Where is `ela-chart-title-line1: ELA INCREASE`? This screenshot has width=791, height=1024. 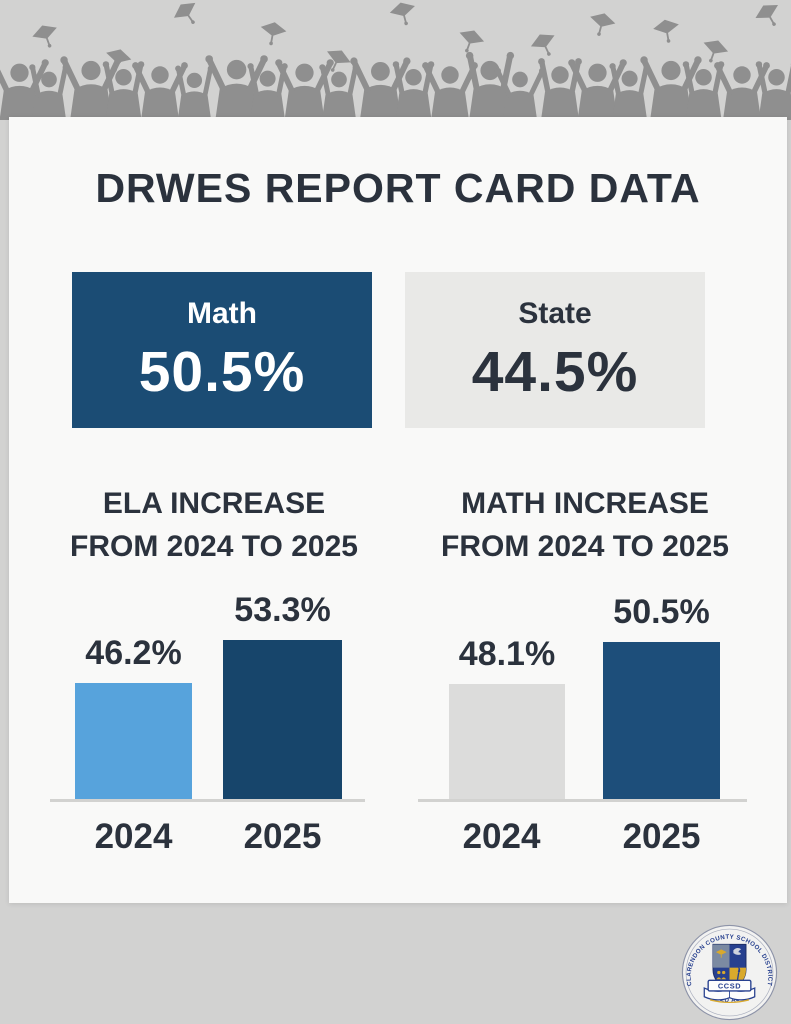
ela-chart-title-line1: ELA INCREASE is located at coordinates (214, 503).